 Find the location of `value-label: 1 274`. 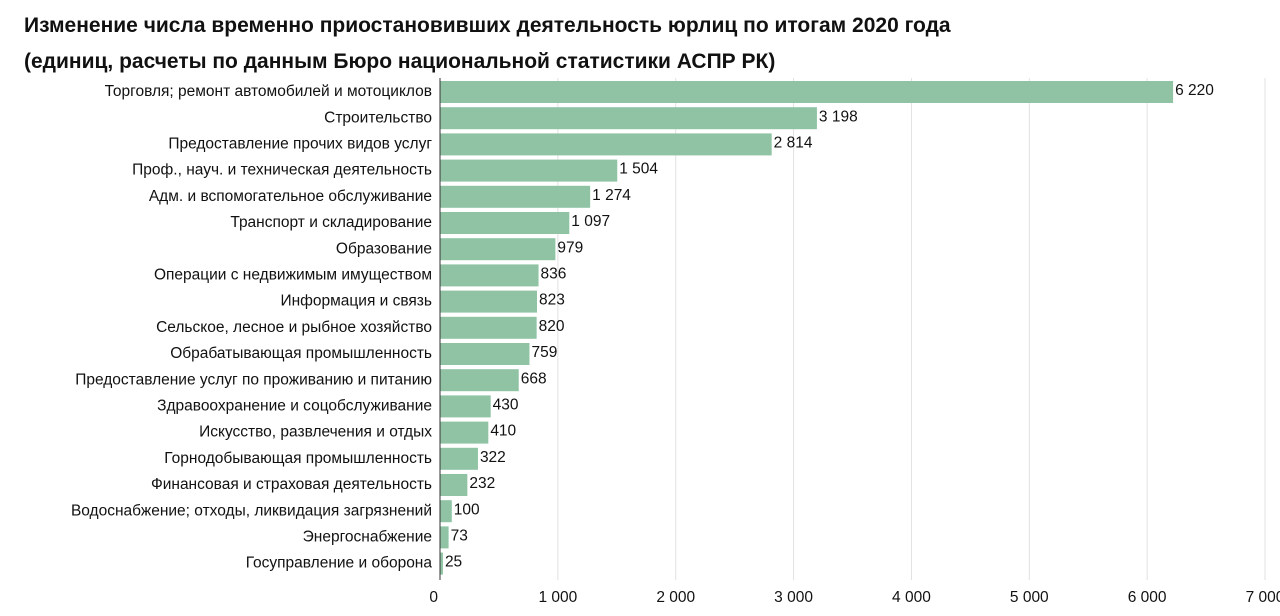

value-label: 1 274 is located at coordinates (611, 195).